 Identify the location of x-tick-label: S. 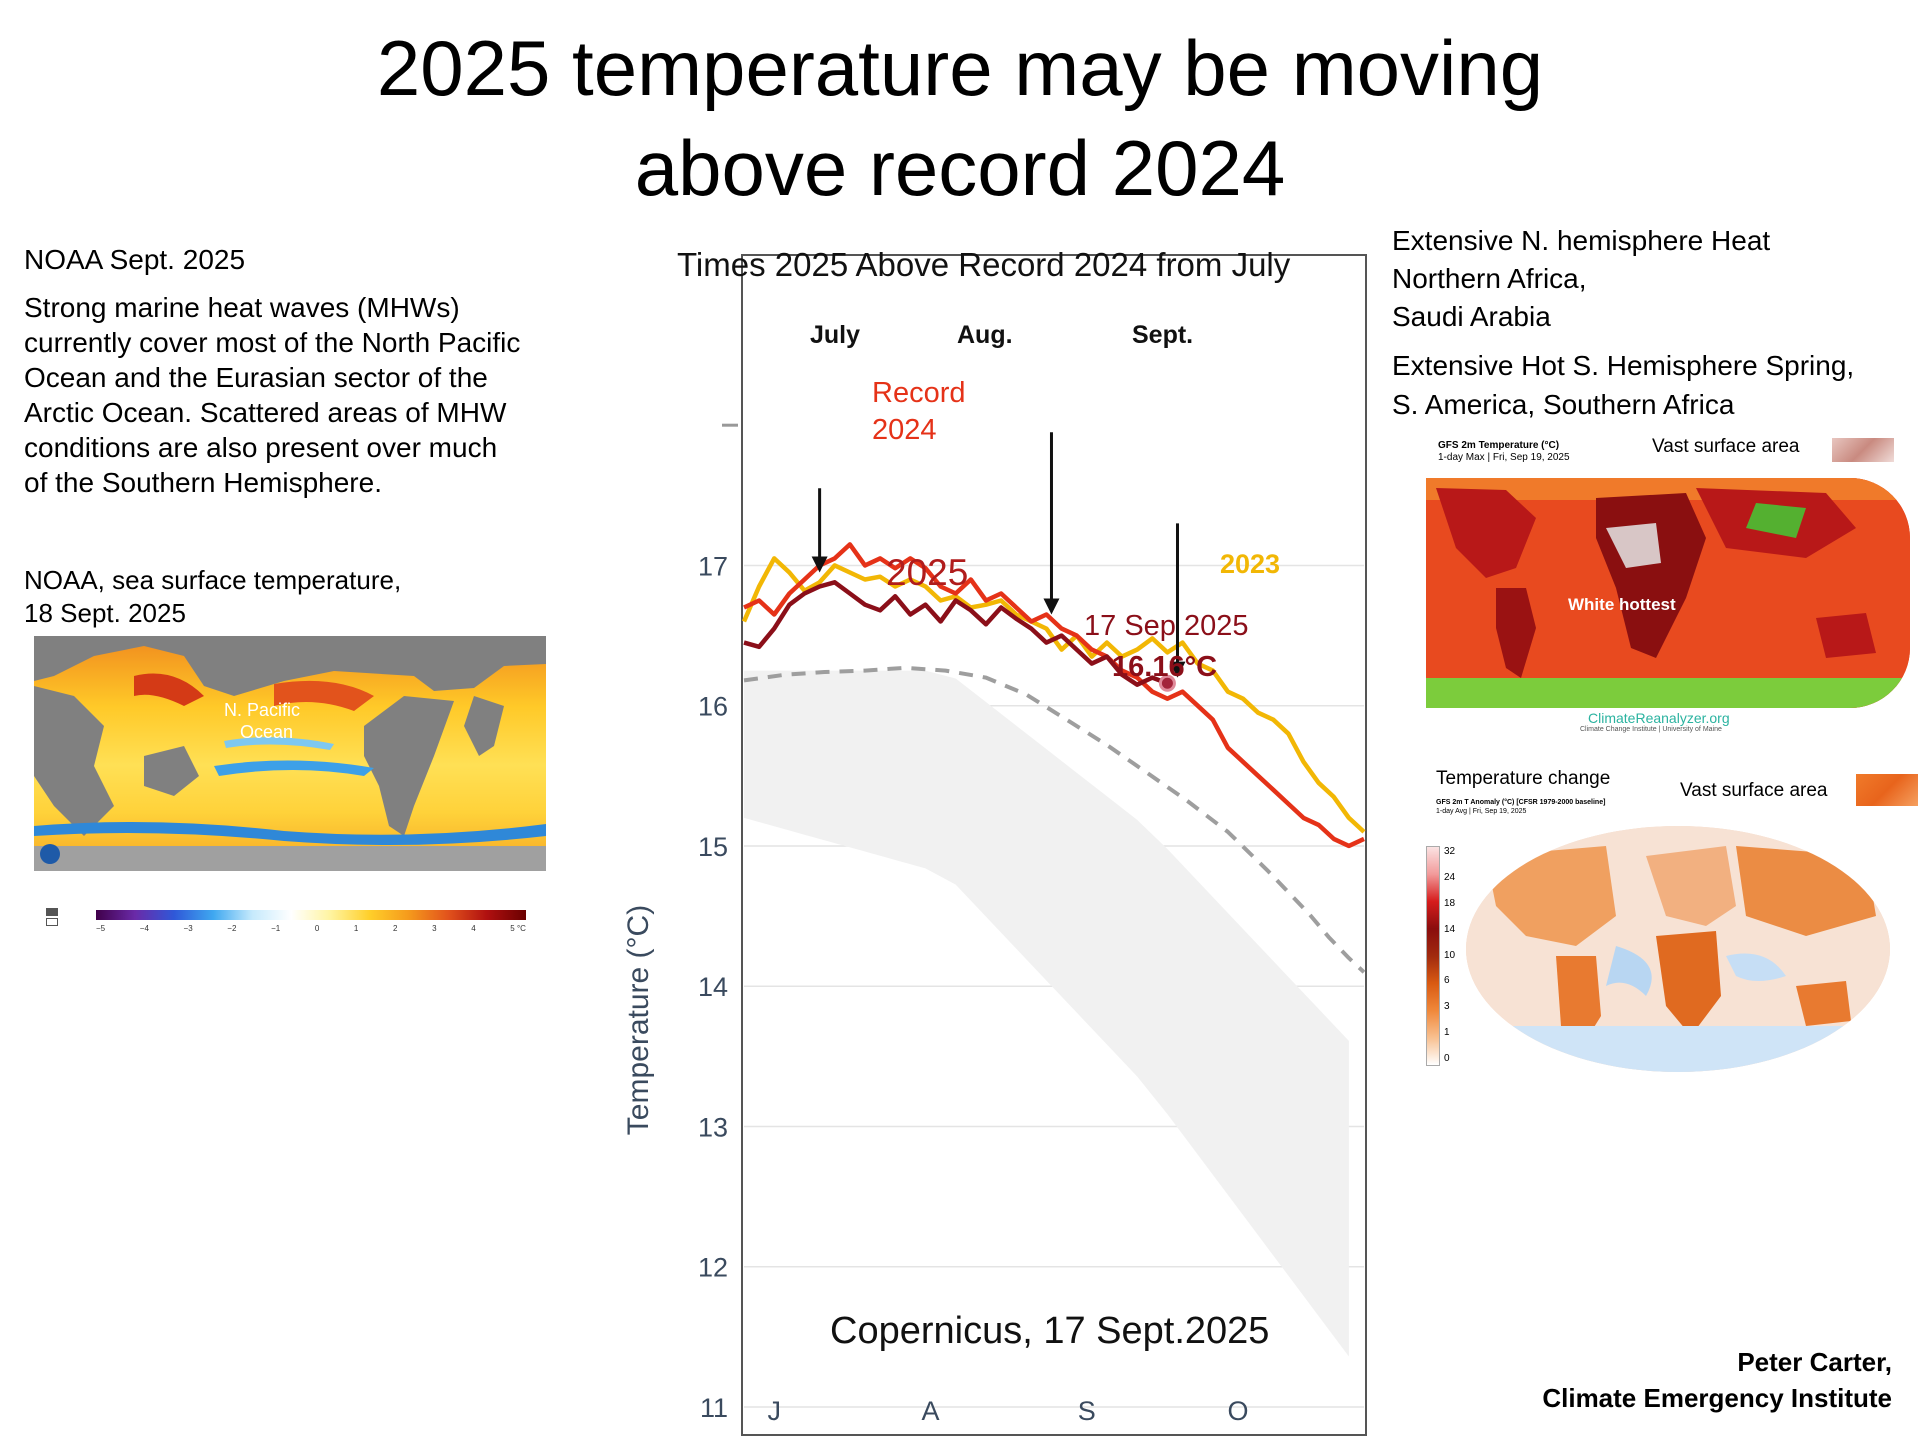
(1087, 1411).